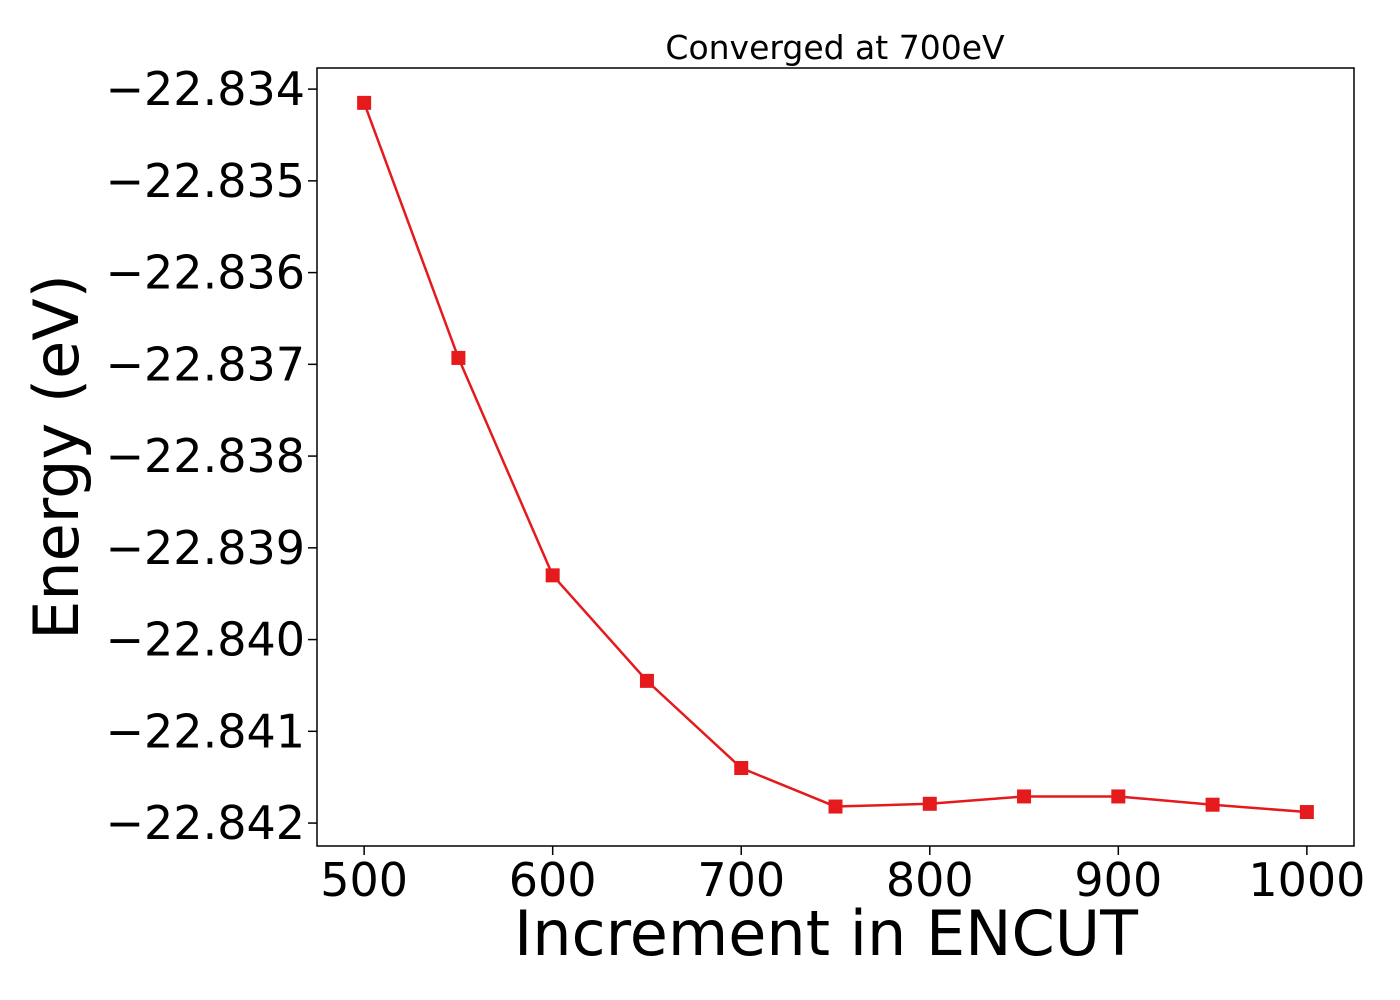 The height and width of the screenshot is (1000, 1400). I want to click on x-tick-label: 600, so click(553, 880).